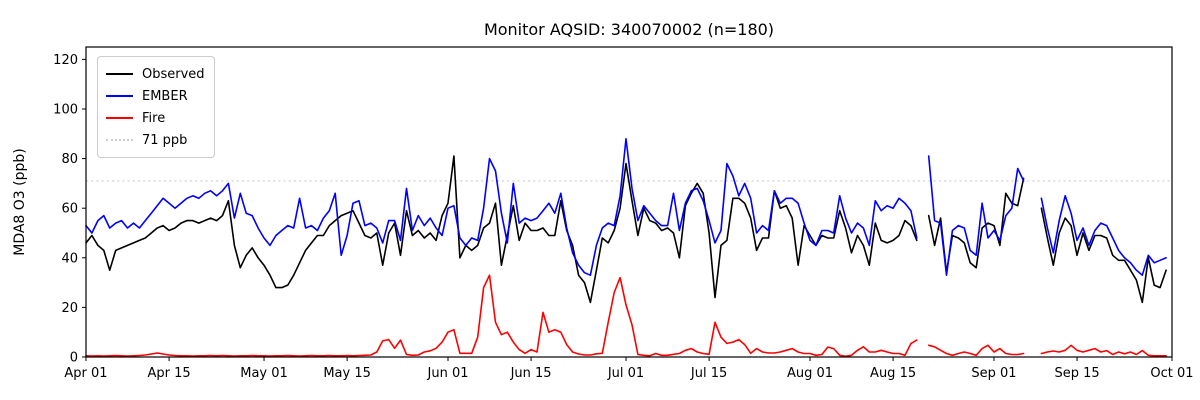 This screenshot has width=1200, height=400. I want to click on legend-label: 71 ppb, so click(165, 140).